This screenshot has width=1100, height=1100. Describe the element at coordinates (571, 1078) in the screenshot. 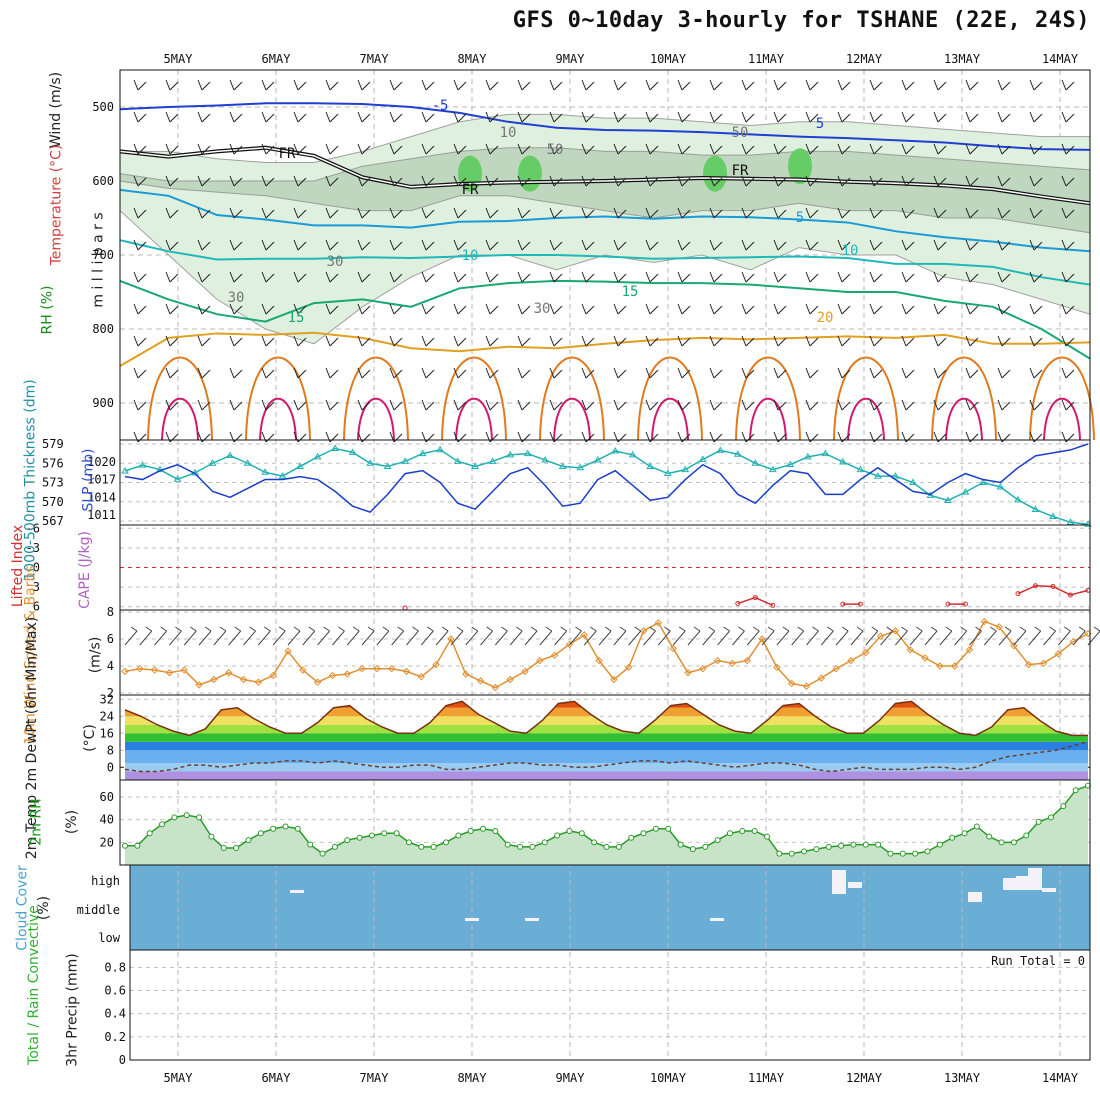

I see `date-label-bottom: 9MAY` at that location.